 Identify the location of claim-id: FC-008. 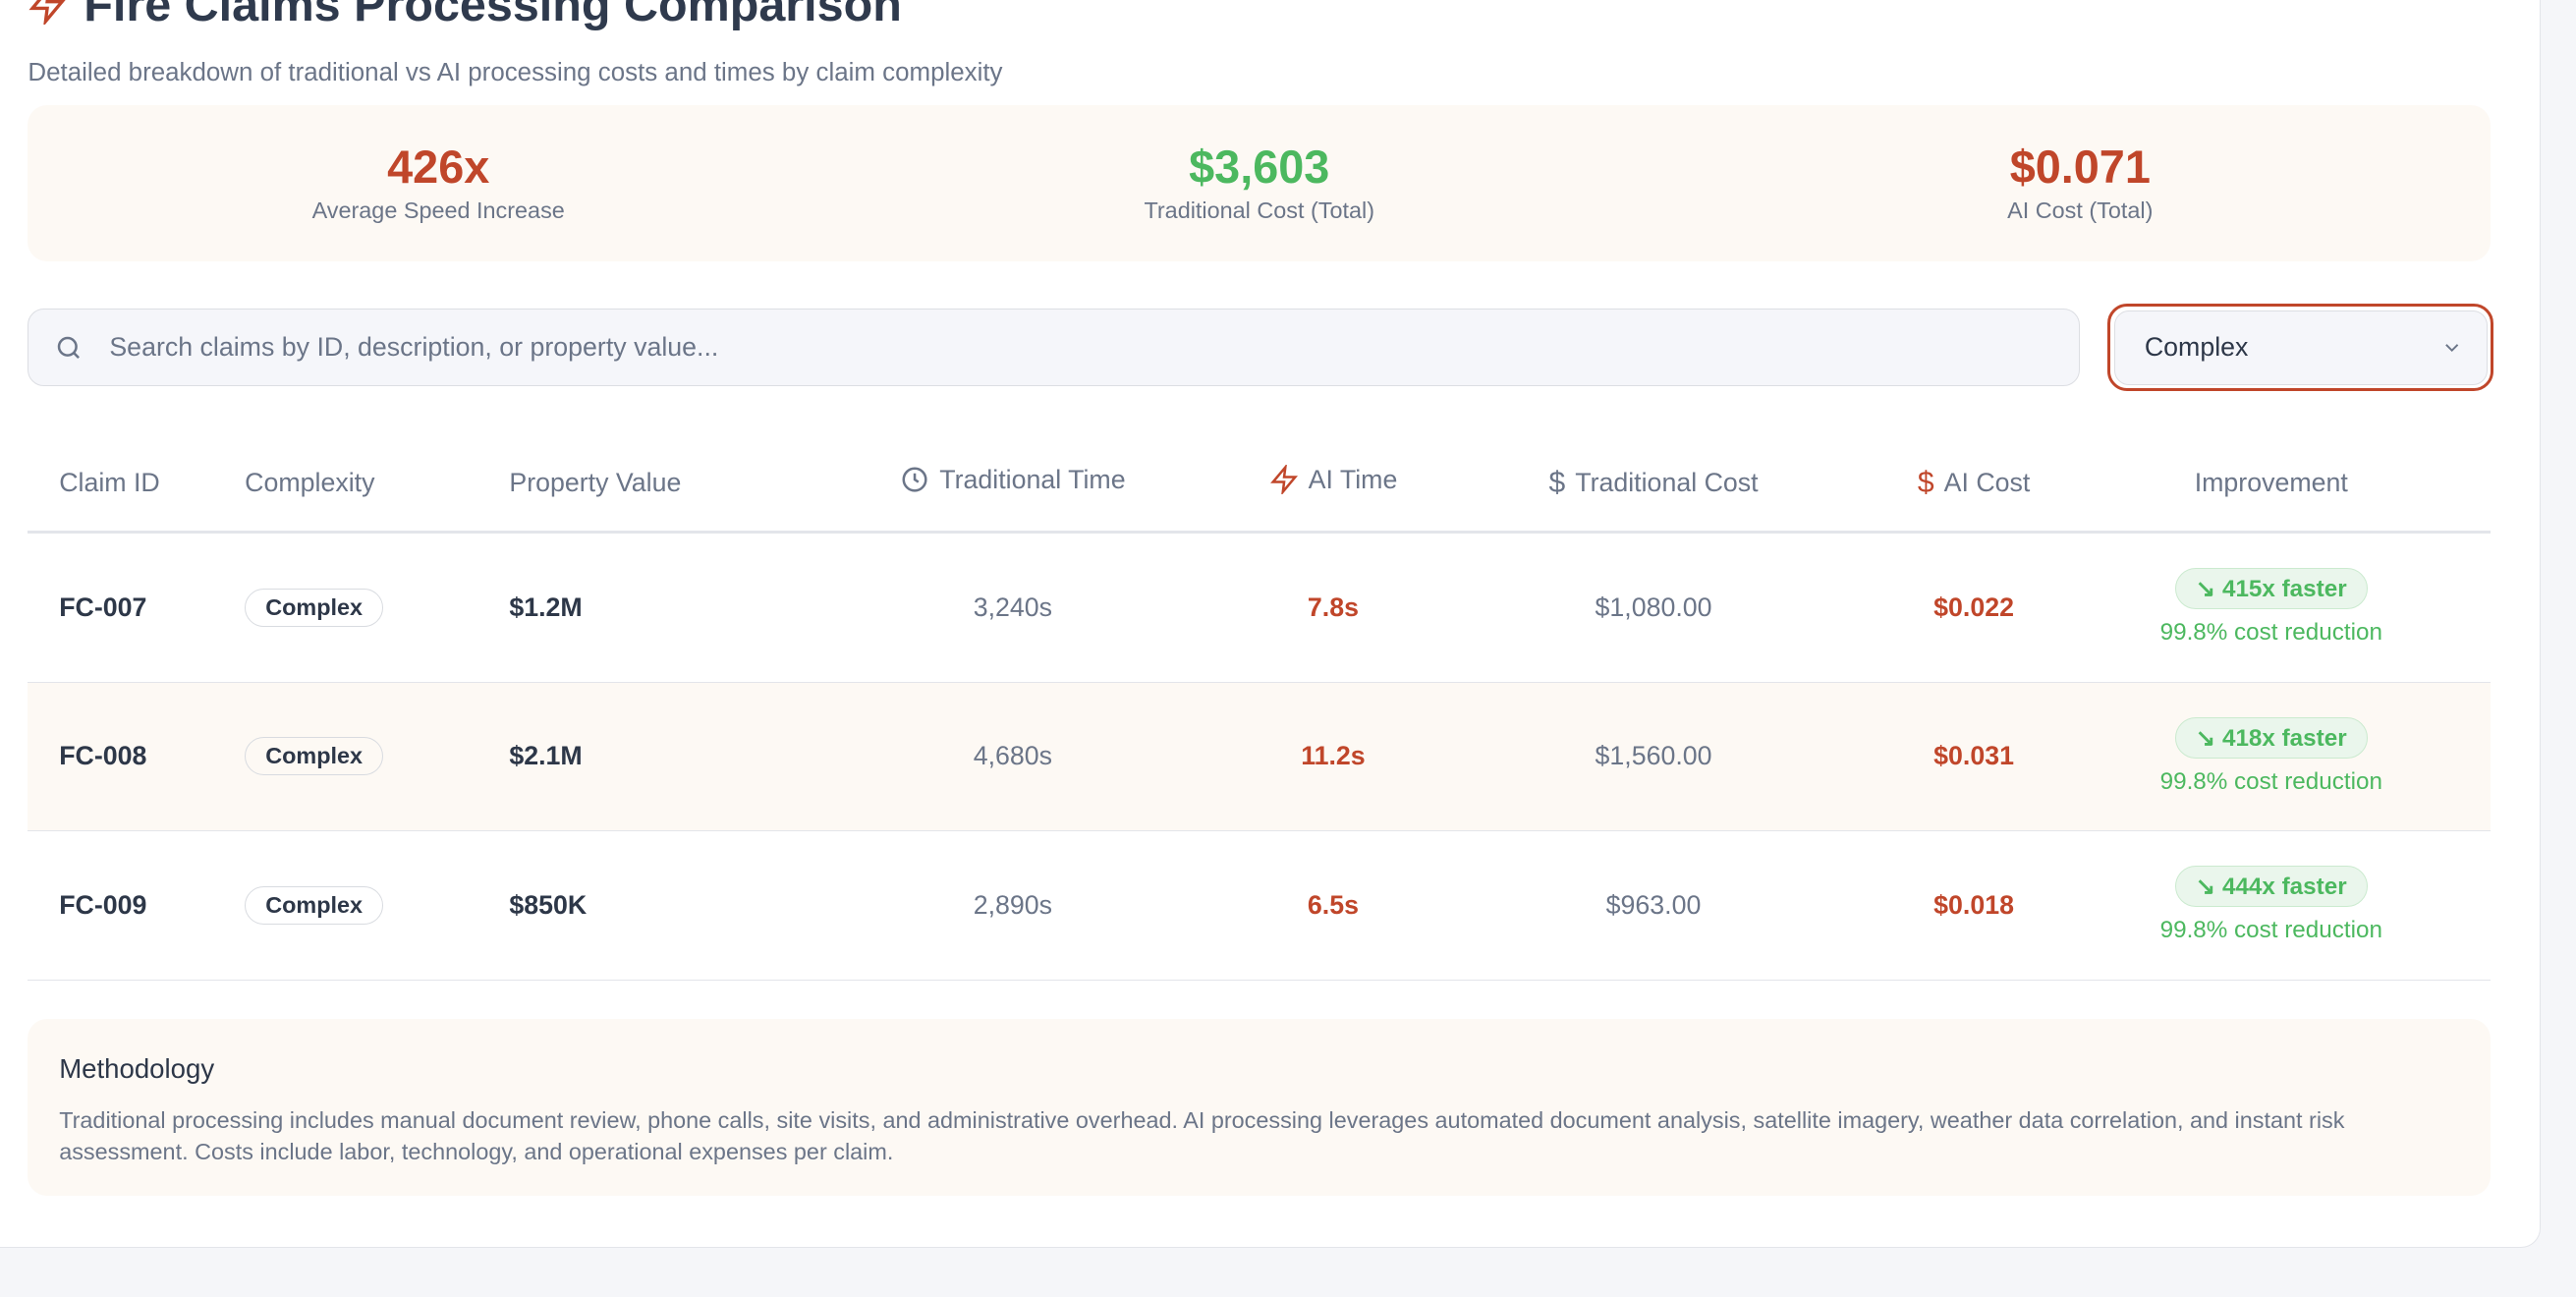
(136, 757).